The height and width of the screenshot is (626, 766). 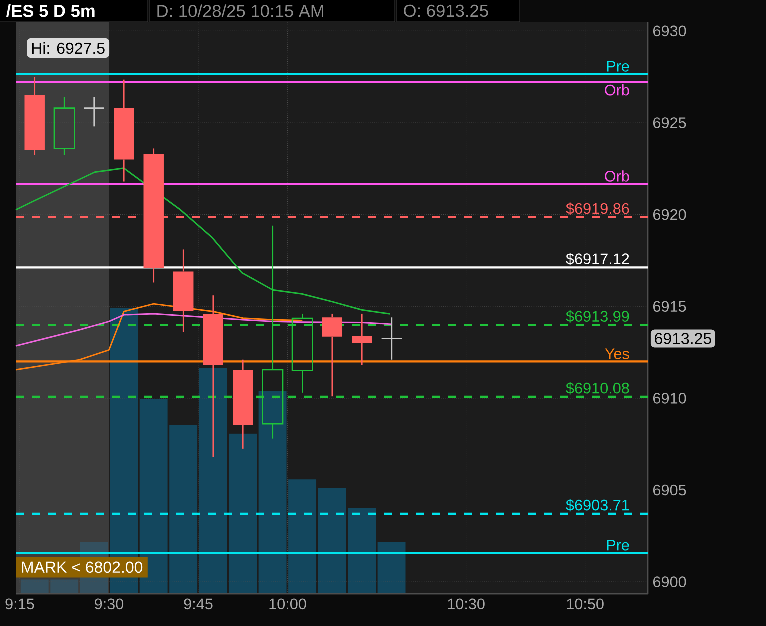 What do you see at coordinates (669, 31) in the screenshot?
I see `y-tick-label: 6930` at bounding box center [669, 31].